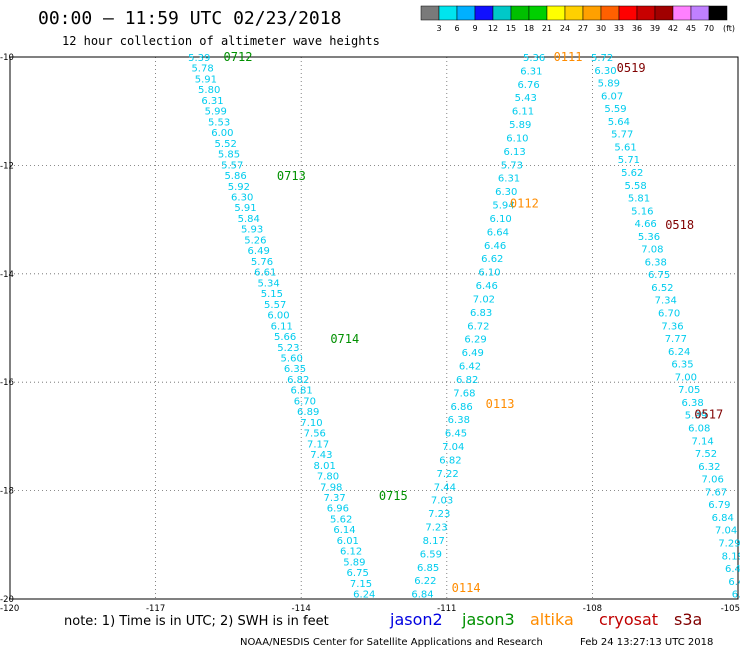  I want to click on x-tick-label: -117, so click(155, 609).